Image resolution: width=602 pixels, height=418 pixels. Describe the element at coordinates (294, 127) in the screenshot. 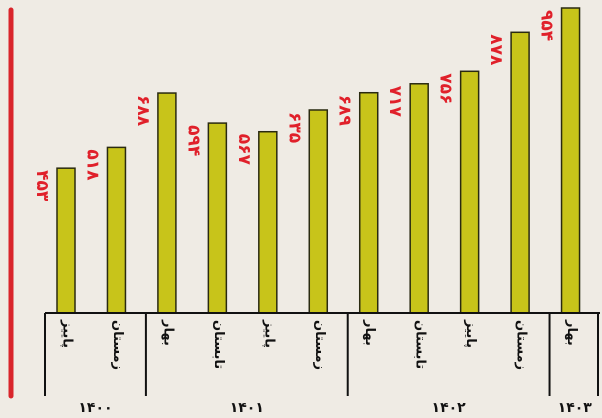

I see `value-label: ۶۳۵` at that location.